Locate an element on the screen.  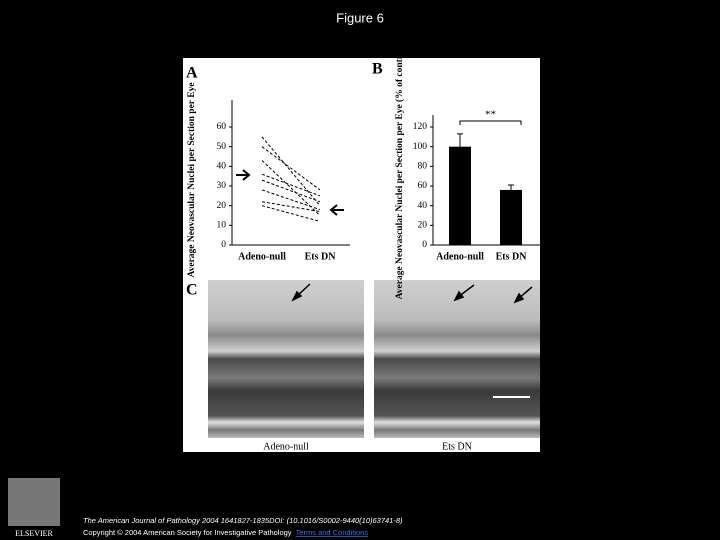
y-tick-label: 50 is located at coordinates (222, 147).